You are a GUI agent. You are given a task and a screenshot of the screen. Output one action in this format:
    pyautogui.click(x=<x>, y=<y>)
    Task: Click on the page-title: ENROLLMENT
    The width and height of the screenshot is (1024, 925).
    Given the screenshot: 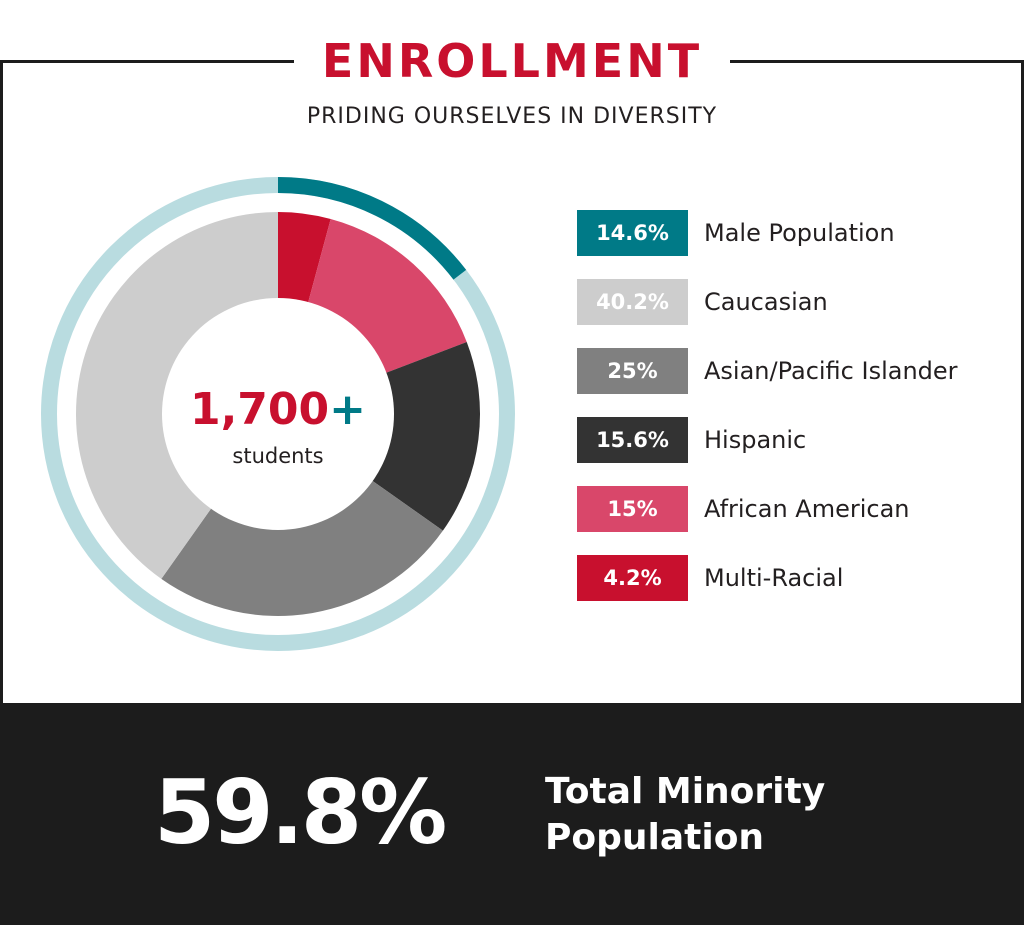 What is the action you would take?
    pyautogui.click(x=512, y=61)
    